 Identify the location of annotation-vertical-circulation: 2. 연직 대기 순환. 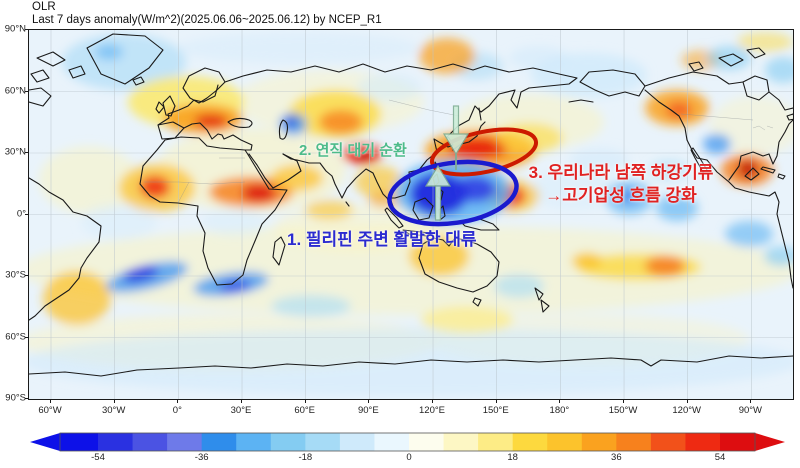
(353, 150).